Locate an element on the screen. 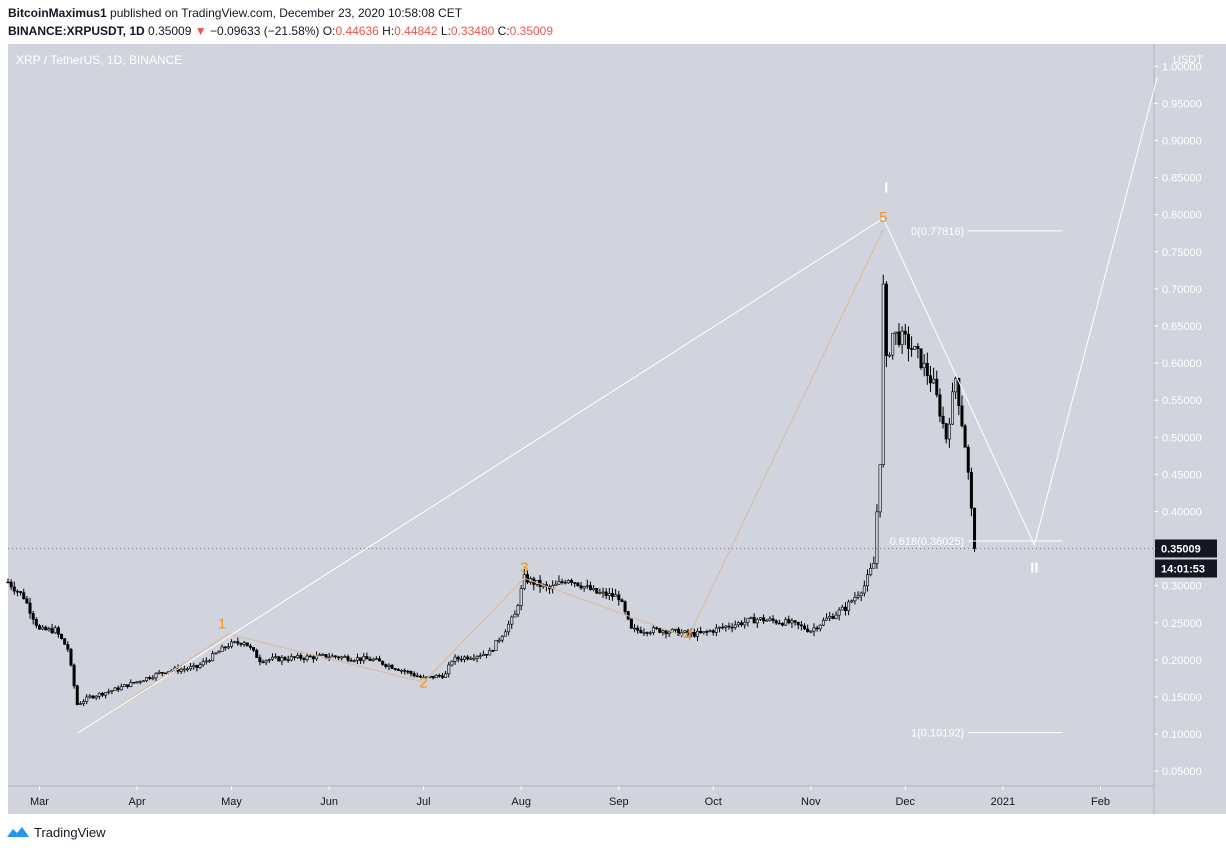 Image resolution: width=1226 pixels, height=852 pixels. chart-title: XRP / TetherUS, 1D, BINANCE is located at coordinates (99, 60).